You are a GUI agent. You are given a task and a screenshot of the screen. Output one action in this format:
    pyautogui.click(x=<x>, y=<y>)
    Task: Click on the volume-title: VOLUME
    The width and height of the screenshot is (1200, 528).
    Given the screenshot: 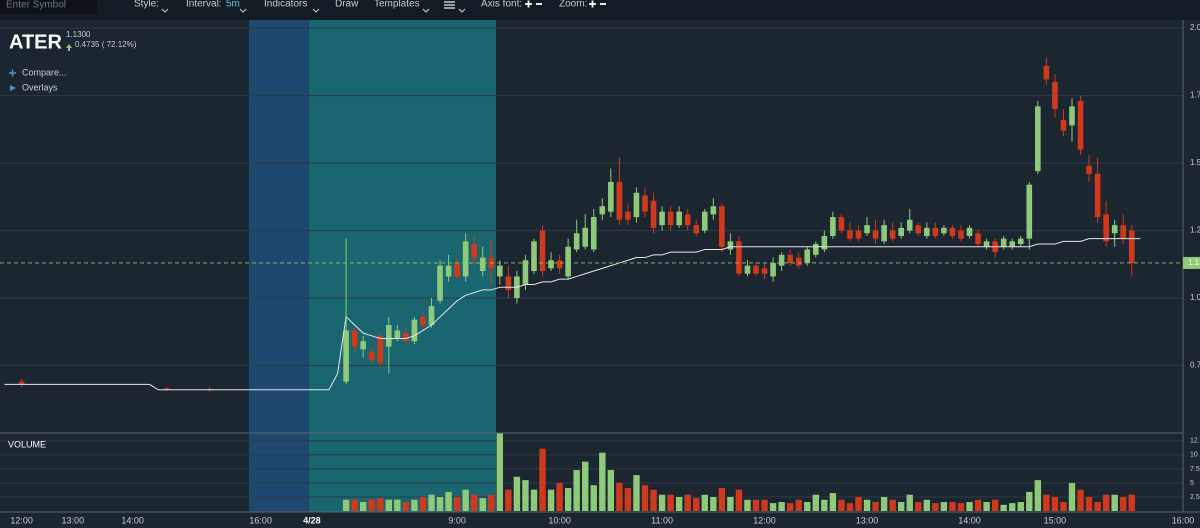 What is the action you would take?
    pyautogui.click(x=27, y=444)
    